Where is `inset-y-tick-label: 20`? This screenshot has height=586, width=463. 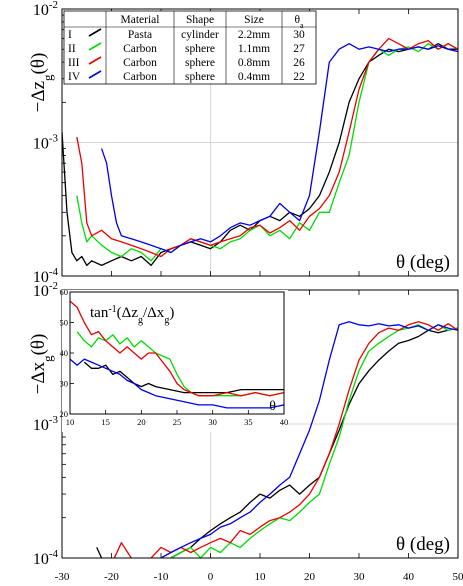 inset-y-tick-label: 20 is located at coordinates (64, 414).